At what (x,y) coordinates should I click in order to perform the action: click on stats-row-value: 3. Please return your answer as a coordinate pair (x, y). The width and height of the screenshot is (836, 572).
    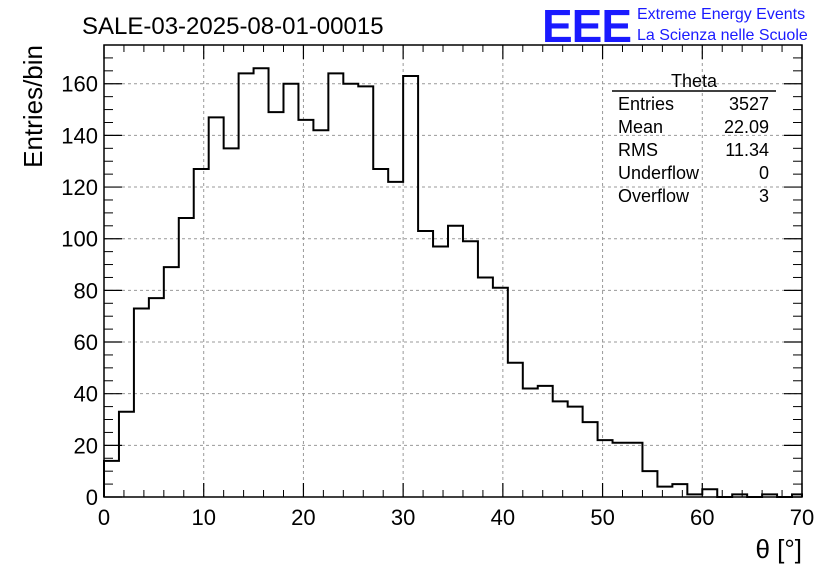
    Looking at the image, I should click on (764, 196).